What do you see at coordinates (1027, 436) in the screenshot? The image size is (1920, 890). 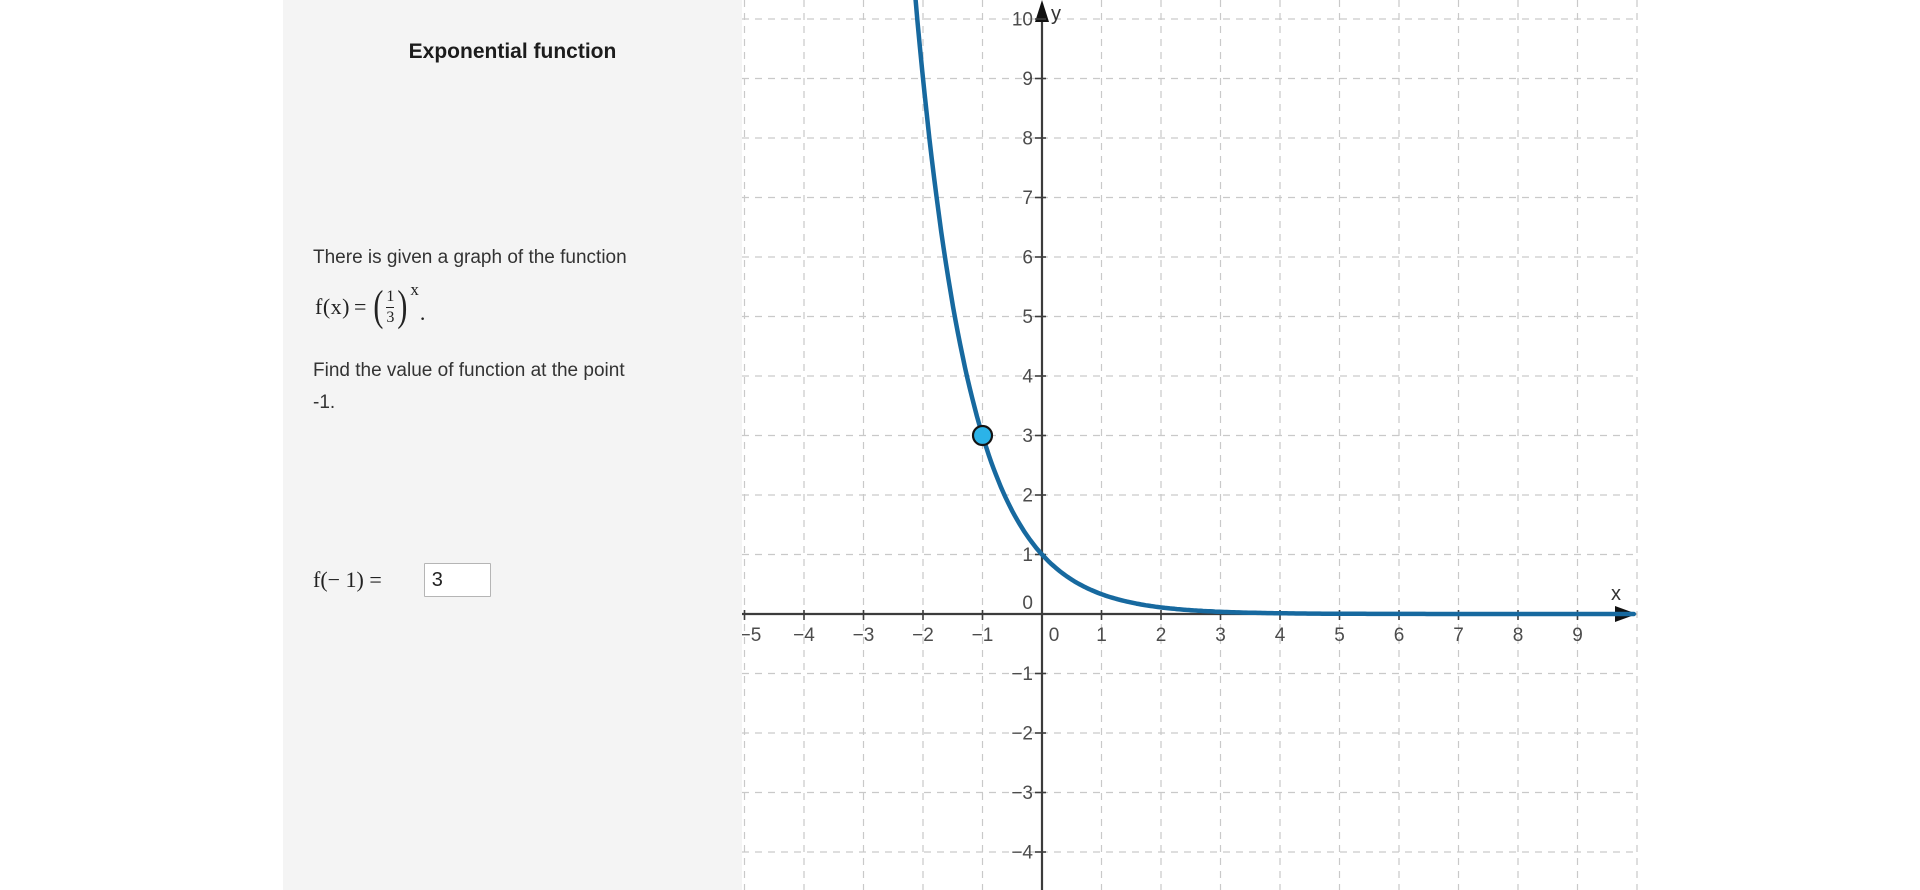 I see `y-tick-label: 3` at bounding box center [1027, 436].